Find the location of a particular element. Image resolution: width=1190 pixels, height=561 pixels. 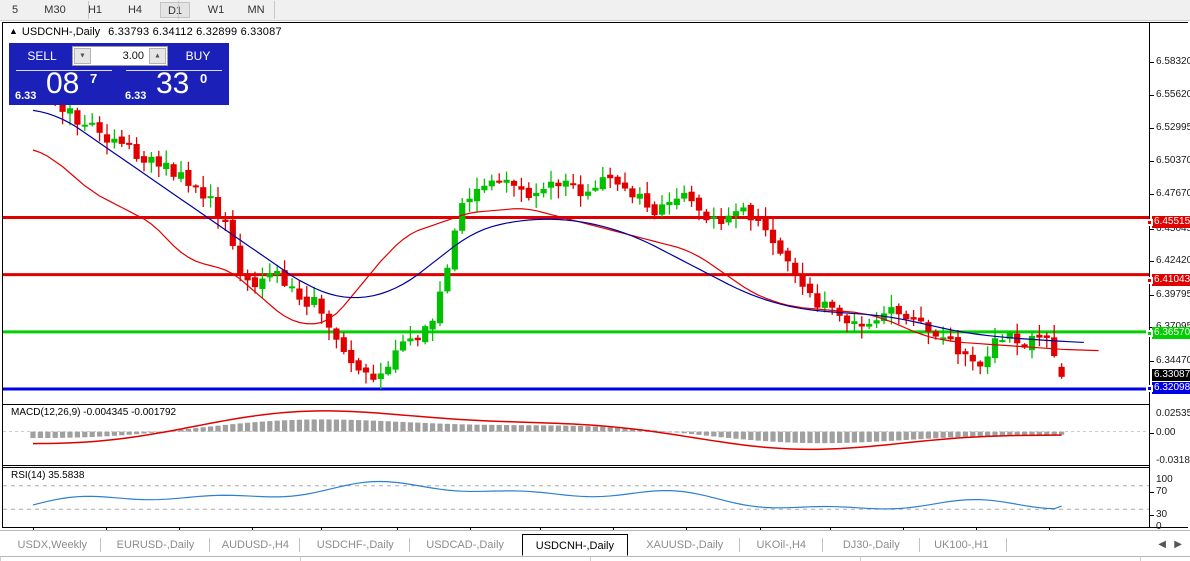

macd-scale-top: 0.025357 is located at coordinates (1173, 413).